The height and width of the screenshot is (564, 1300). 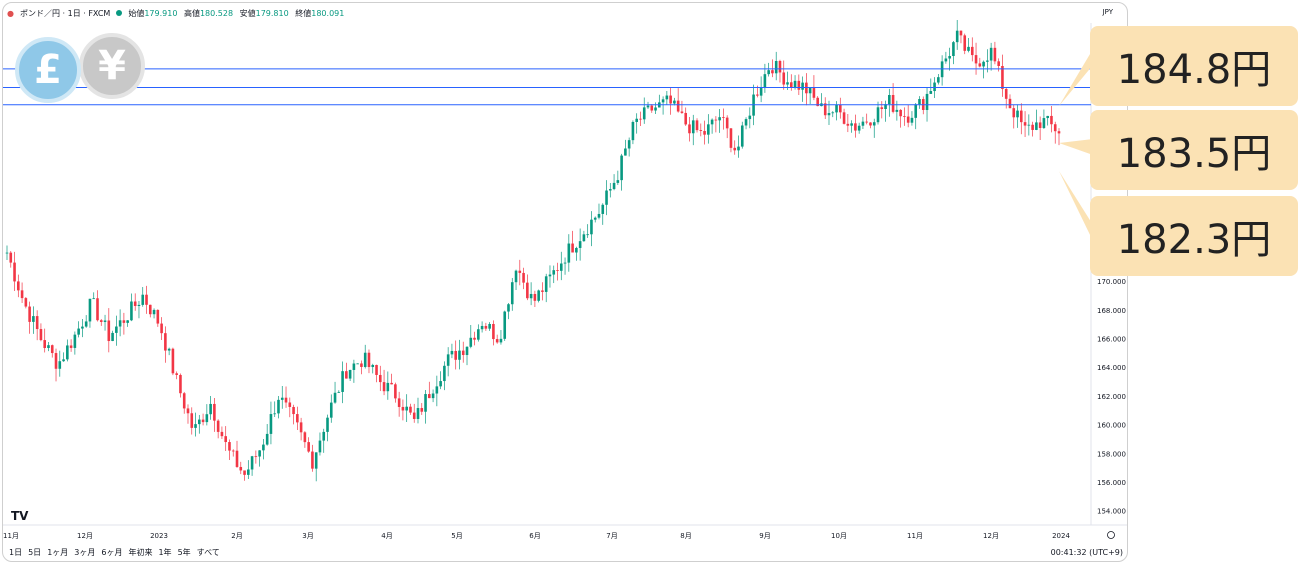 I want to click on timeframe-button: 5日, so click(x=35, y=552).